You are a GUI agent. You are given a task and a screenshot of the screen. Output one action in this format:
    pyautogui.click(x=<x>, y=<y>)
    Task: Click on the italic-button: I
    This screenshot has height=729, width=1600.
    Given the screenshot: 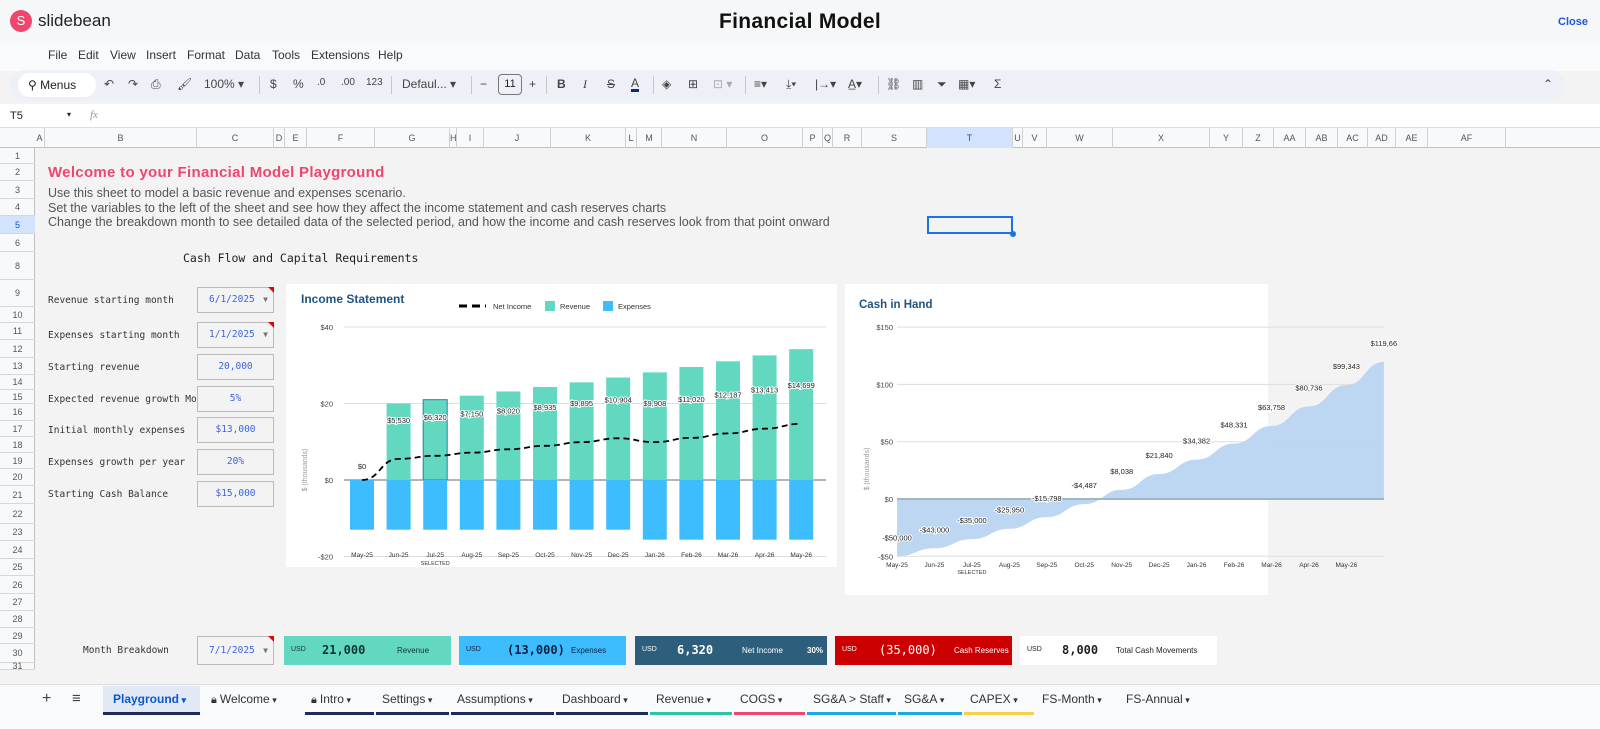 What is the action you would take?
    pyautogui.click(x=585, y=84)
    